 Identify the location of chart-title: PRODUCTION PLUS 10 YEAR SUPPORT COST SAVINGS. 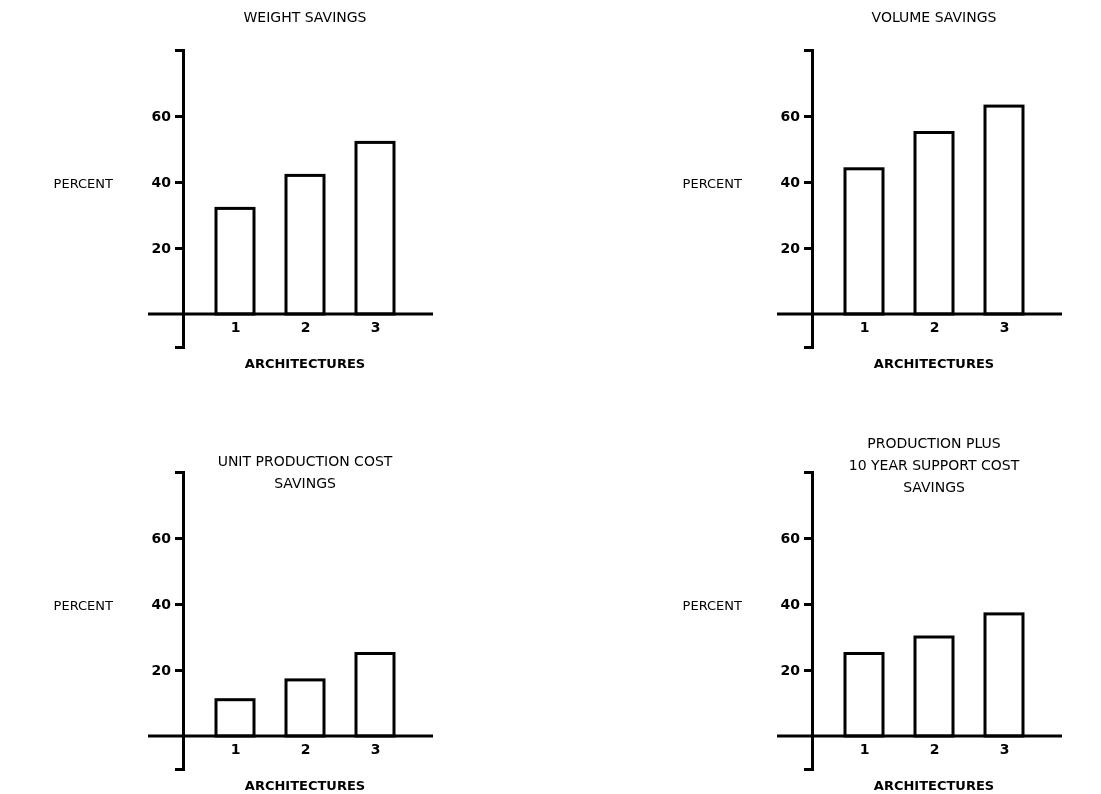
(934, 465).